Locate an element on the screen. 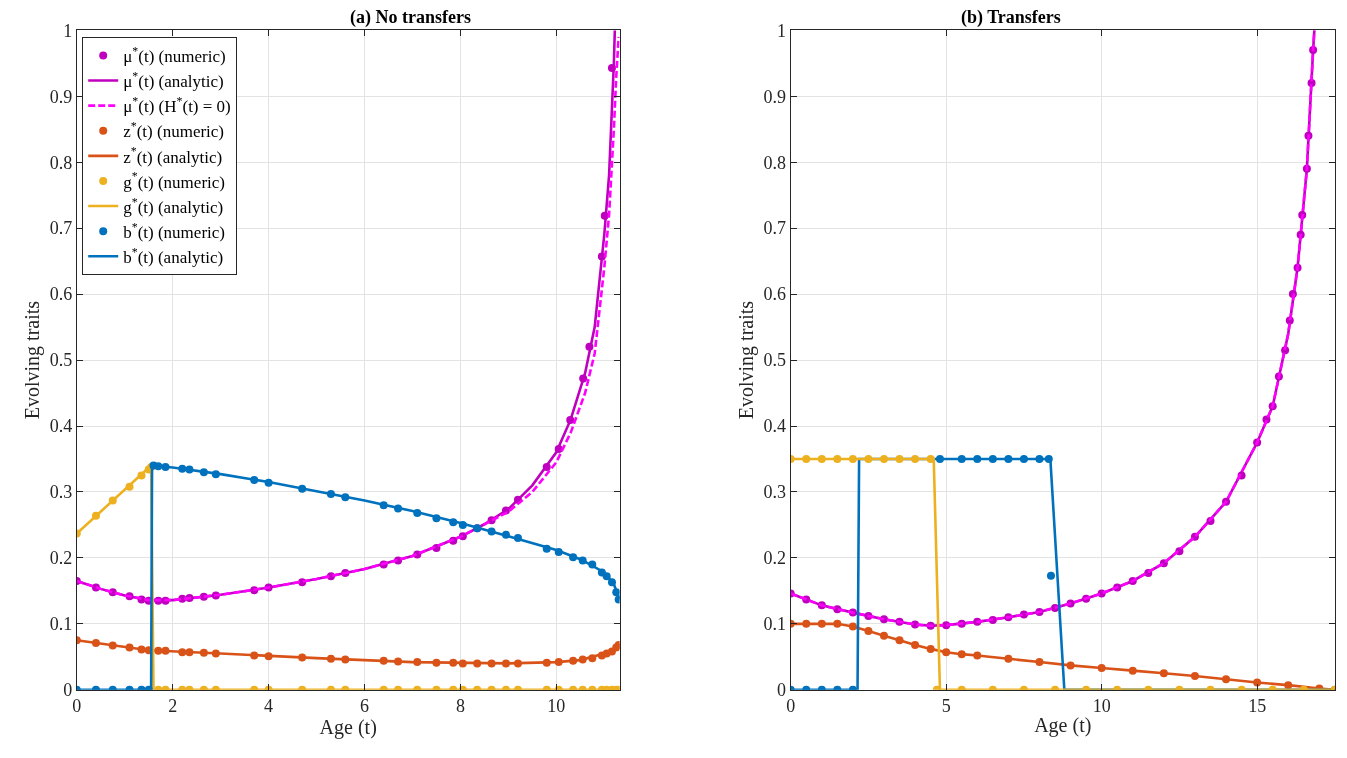 This screenshot has width=1347, height=758. legend-label: μ$^{*}$(t) (H$^{*}$(t) = 0) is located at coordinates (177, 105).